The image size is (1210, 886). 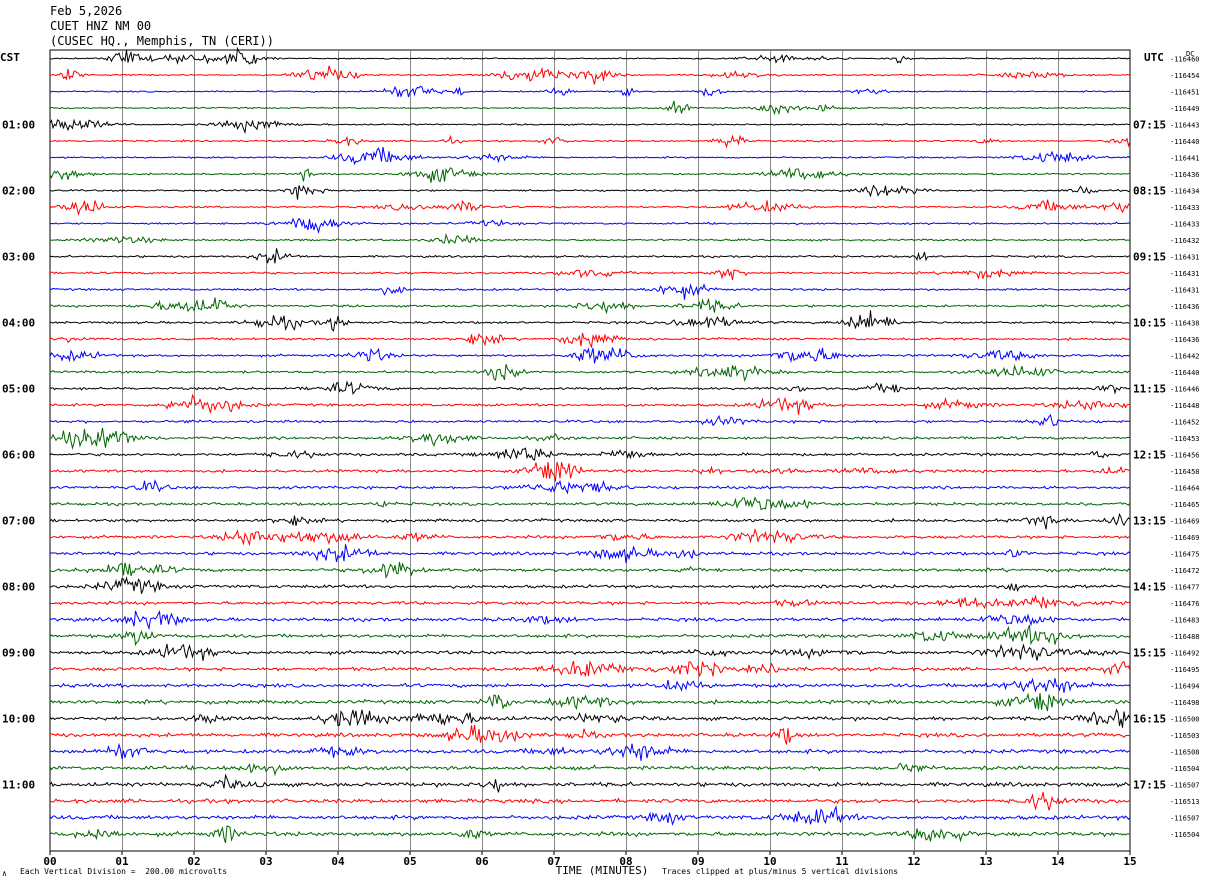 What do you see at coordinates (1185, 208) in the screenshot?
I see `trace-dc-label: -116433` at bounding box center [1185, 208].